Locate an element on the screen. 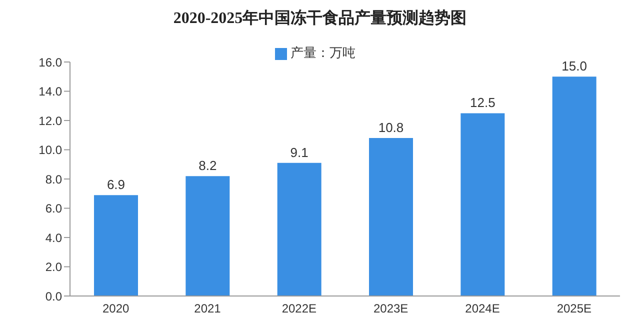 This screenshot has height=322, width=640. y-tick-label: 4.0 is located at coordinates (53, 237).